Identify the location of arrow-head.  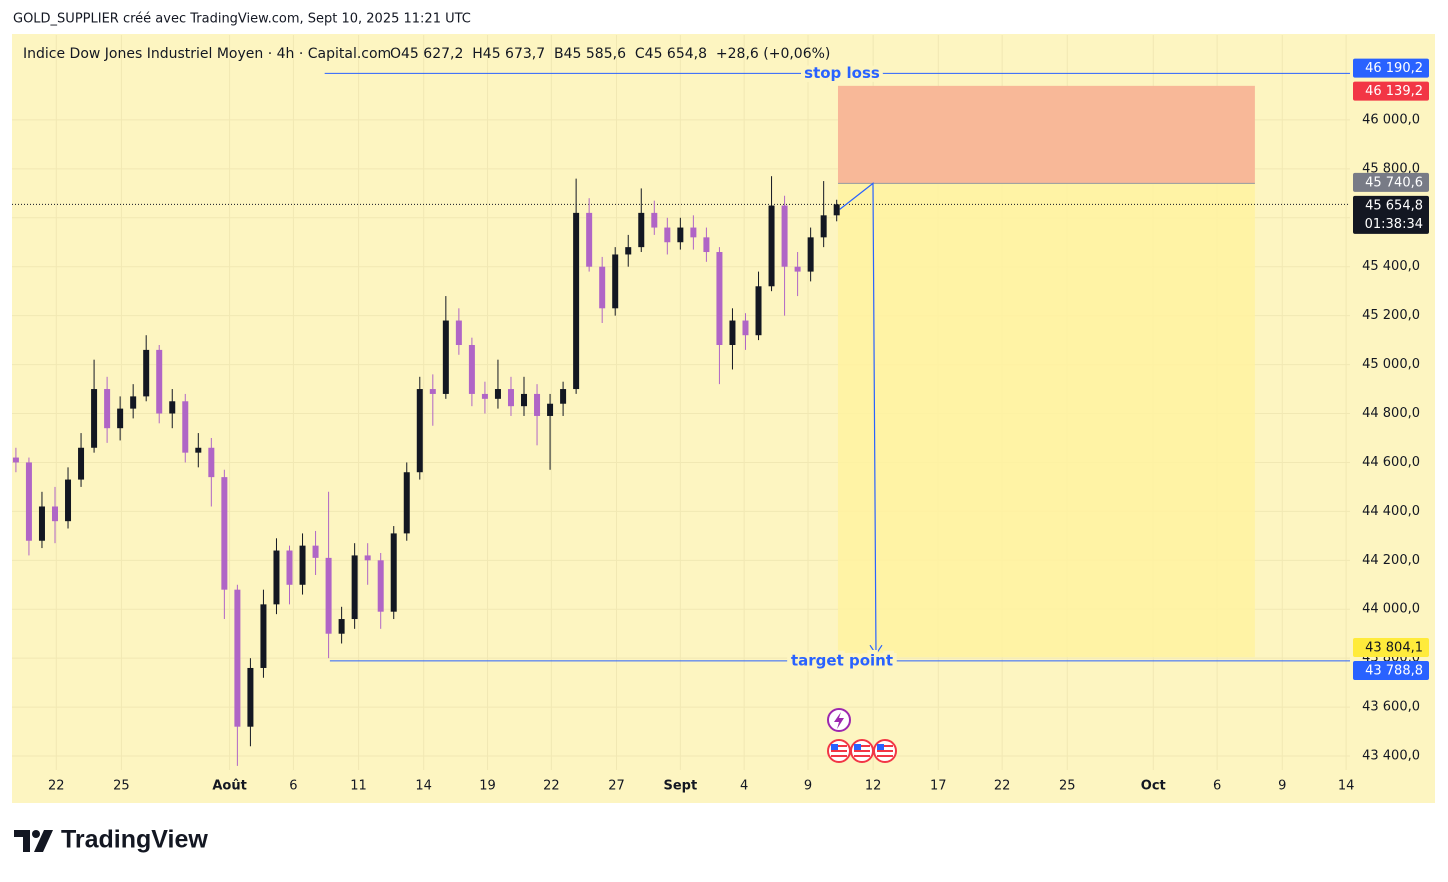
(876, 650).